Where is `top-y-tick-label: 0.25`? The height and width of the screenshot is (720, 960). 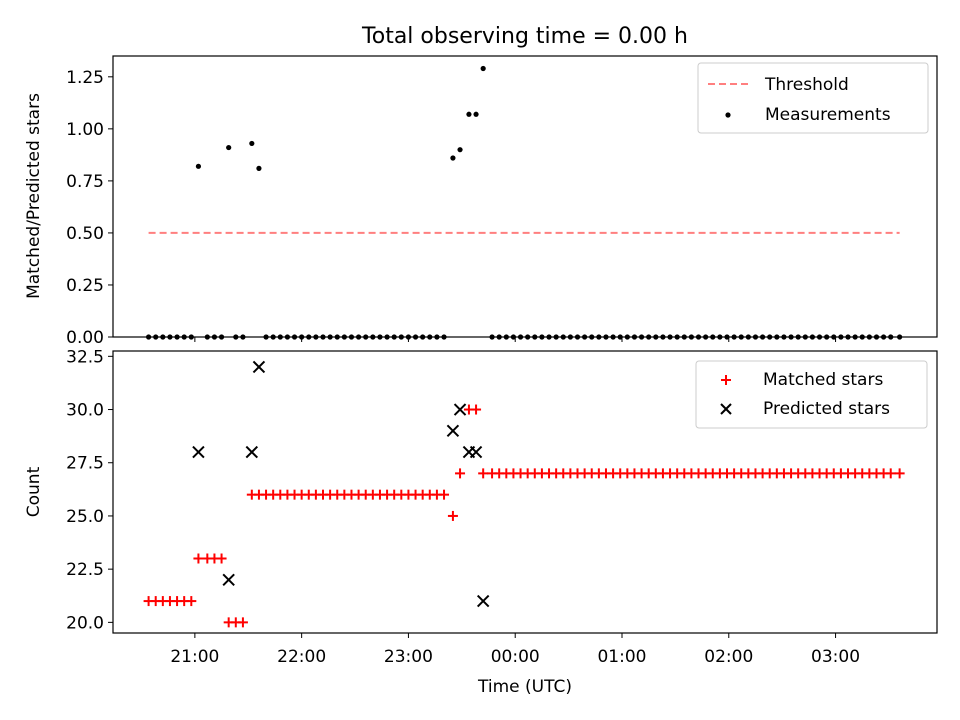
top-y-tick-label: 0.25 is located at coordinates (85, 286).